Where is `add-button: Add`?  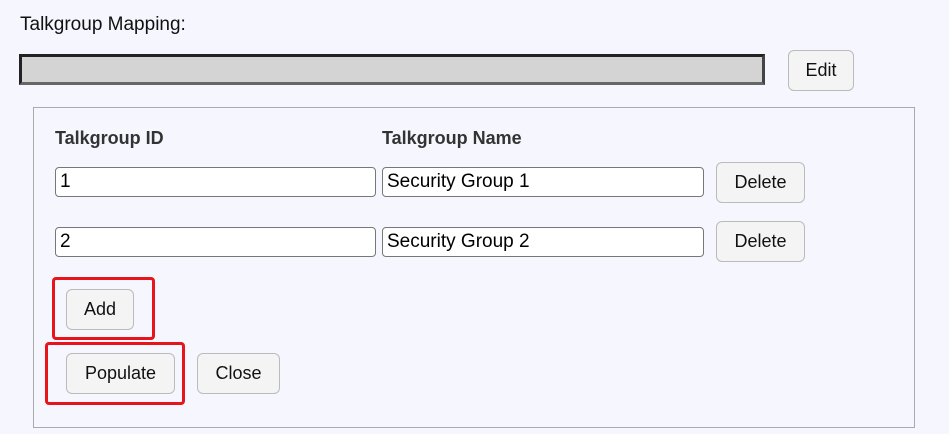
add-button: Add is located at coordinates (100, 309).